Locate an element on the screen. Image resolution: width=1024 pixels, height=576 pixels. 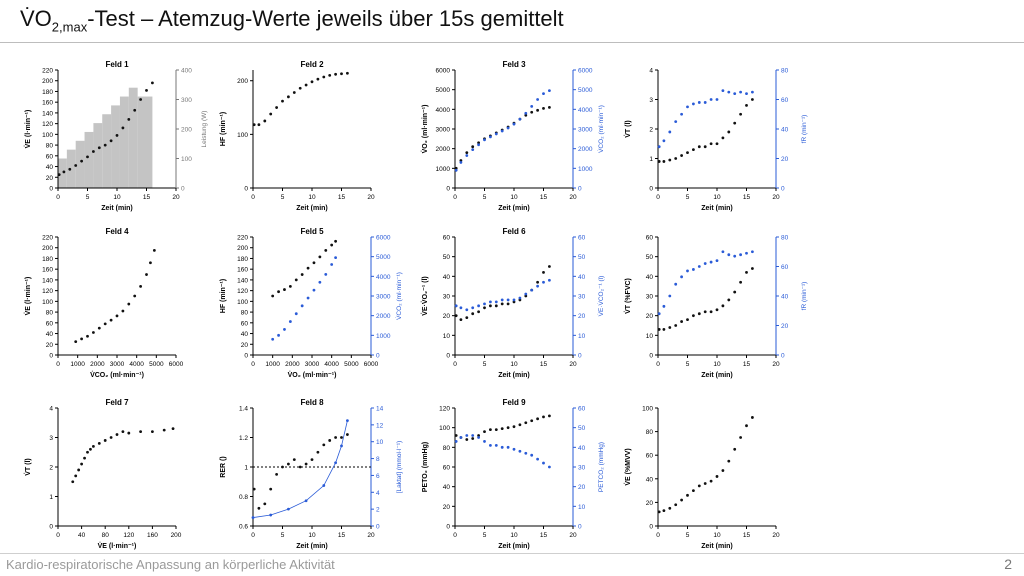
y-tick-label: 6000 is located at coordinates (443, 71).